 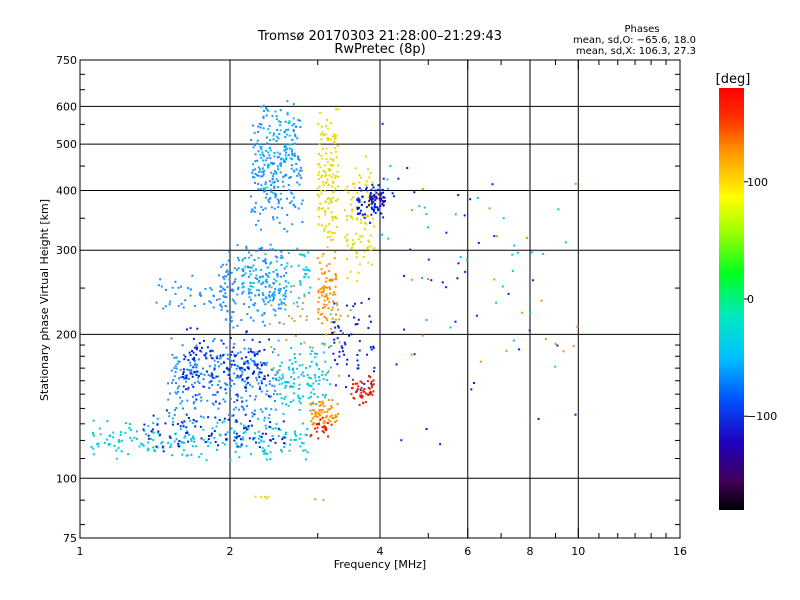 What do you see at coordinates (458, 263) in the screenshot?
I see `data-point-scatter-right-blue` at bounding box center [458, 263].